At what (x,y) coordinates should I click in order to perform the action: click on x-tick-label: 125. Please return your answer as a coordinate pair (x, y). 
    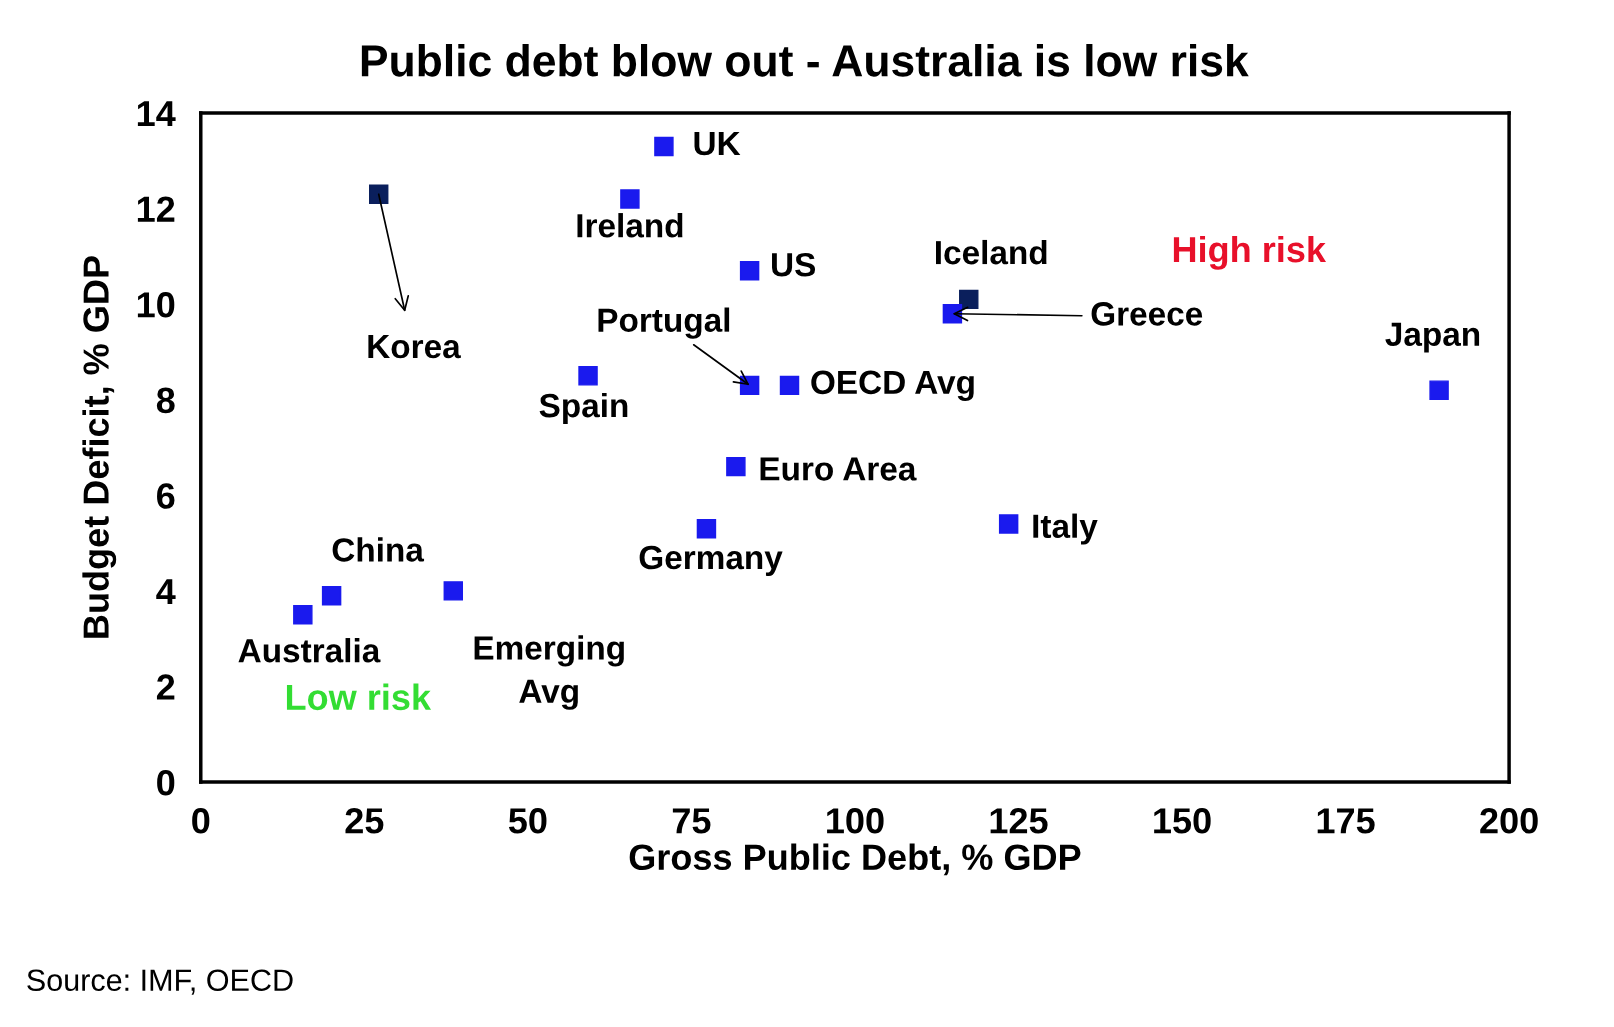
    Looking at the image, I should click on (1019, 821).